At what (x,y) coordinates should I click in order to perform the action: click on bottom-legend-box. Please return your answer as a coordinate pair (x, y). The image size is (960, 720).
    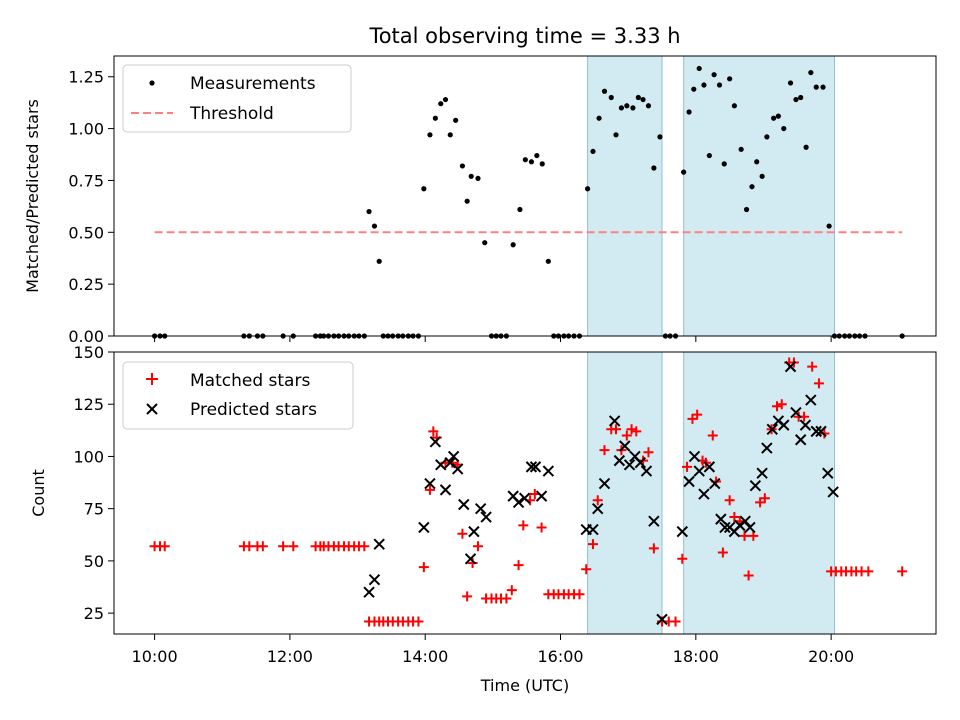
    Looking at the image, I should click on (238, 395).